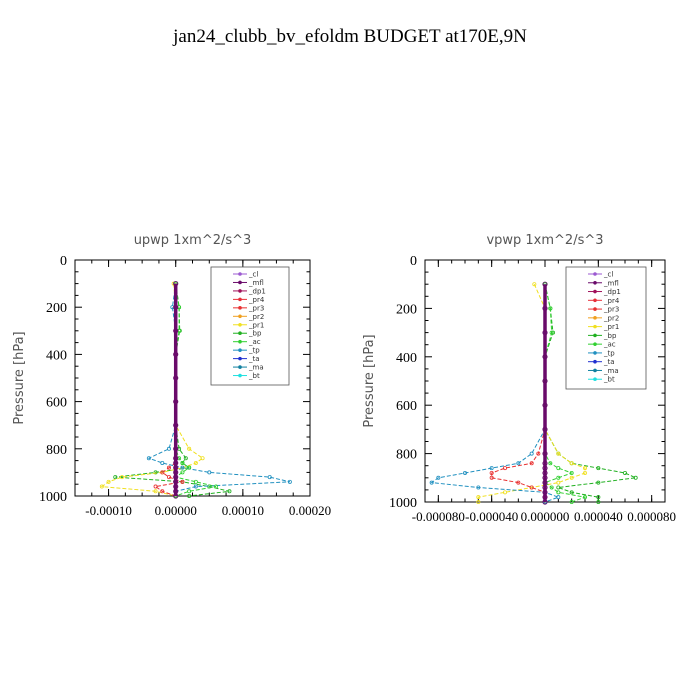  What do you see at coordinates (108, 510) in the screenshot?
I see `x-tick-label: -0.00010` at bounding box center [108, 510].